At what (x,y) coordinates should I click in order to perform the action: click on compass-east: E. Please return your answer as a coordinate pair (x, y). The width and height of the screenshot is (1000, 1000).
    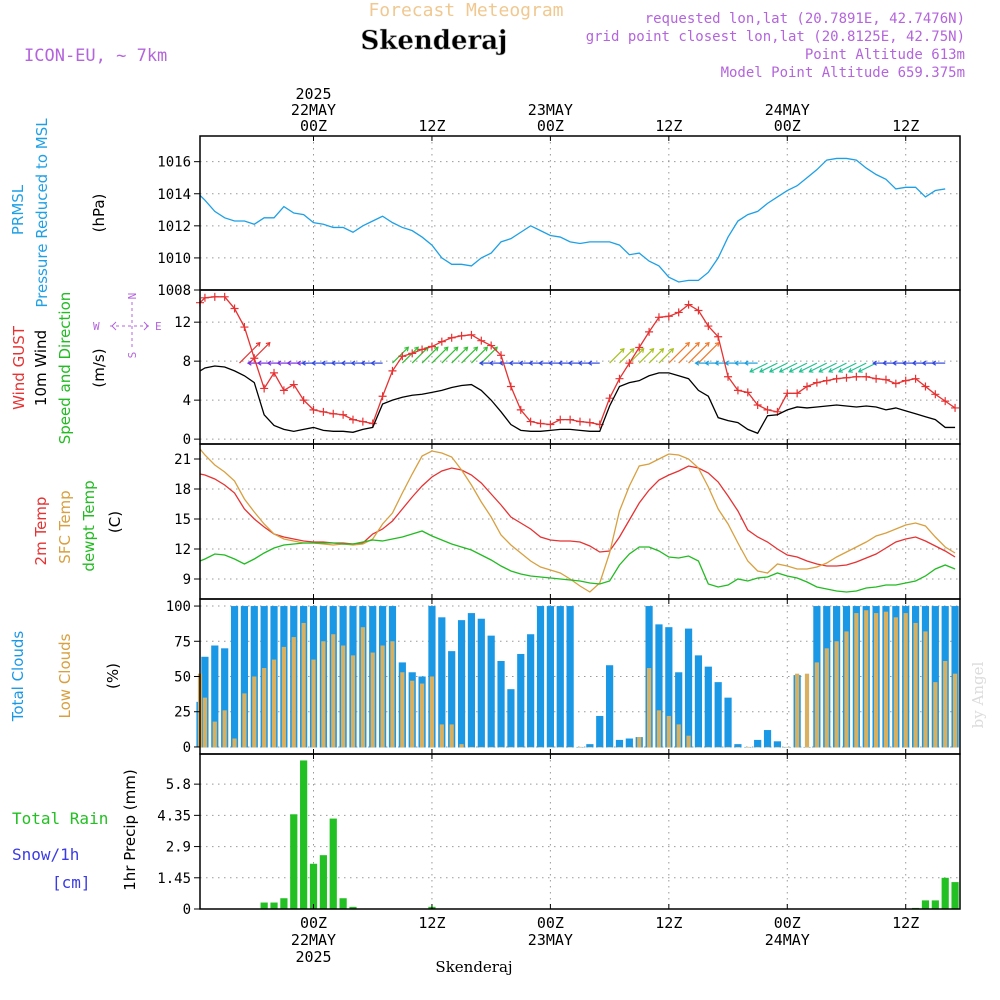
    Looking at the image, I should click on (158, 326).